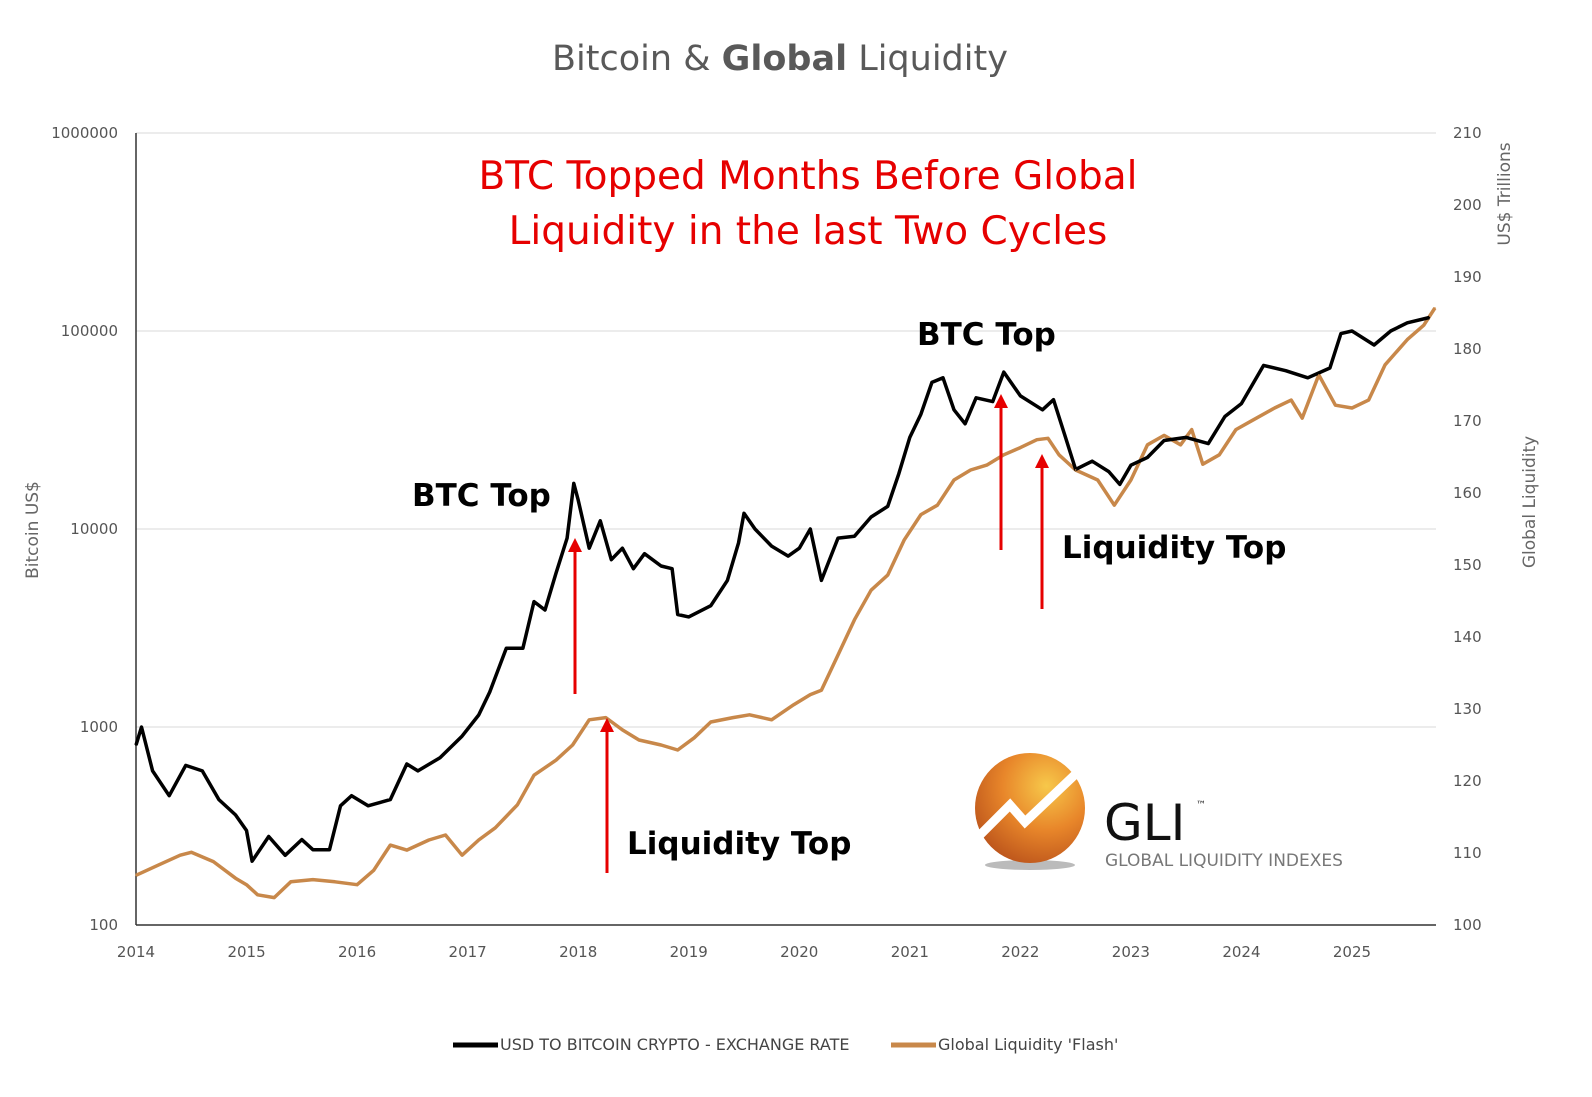  Describe the element at coordinates (1020, 952) in the screenshot. I see `x-tick-label: 2022` at that location.